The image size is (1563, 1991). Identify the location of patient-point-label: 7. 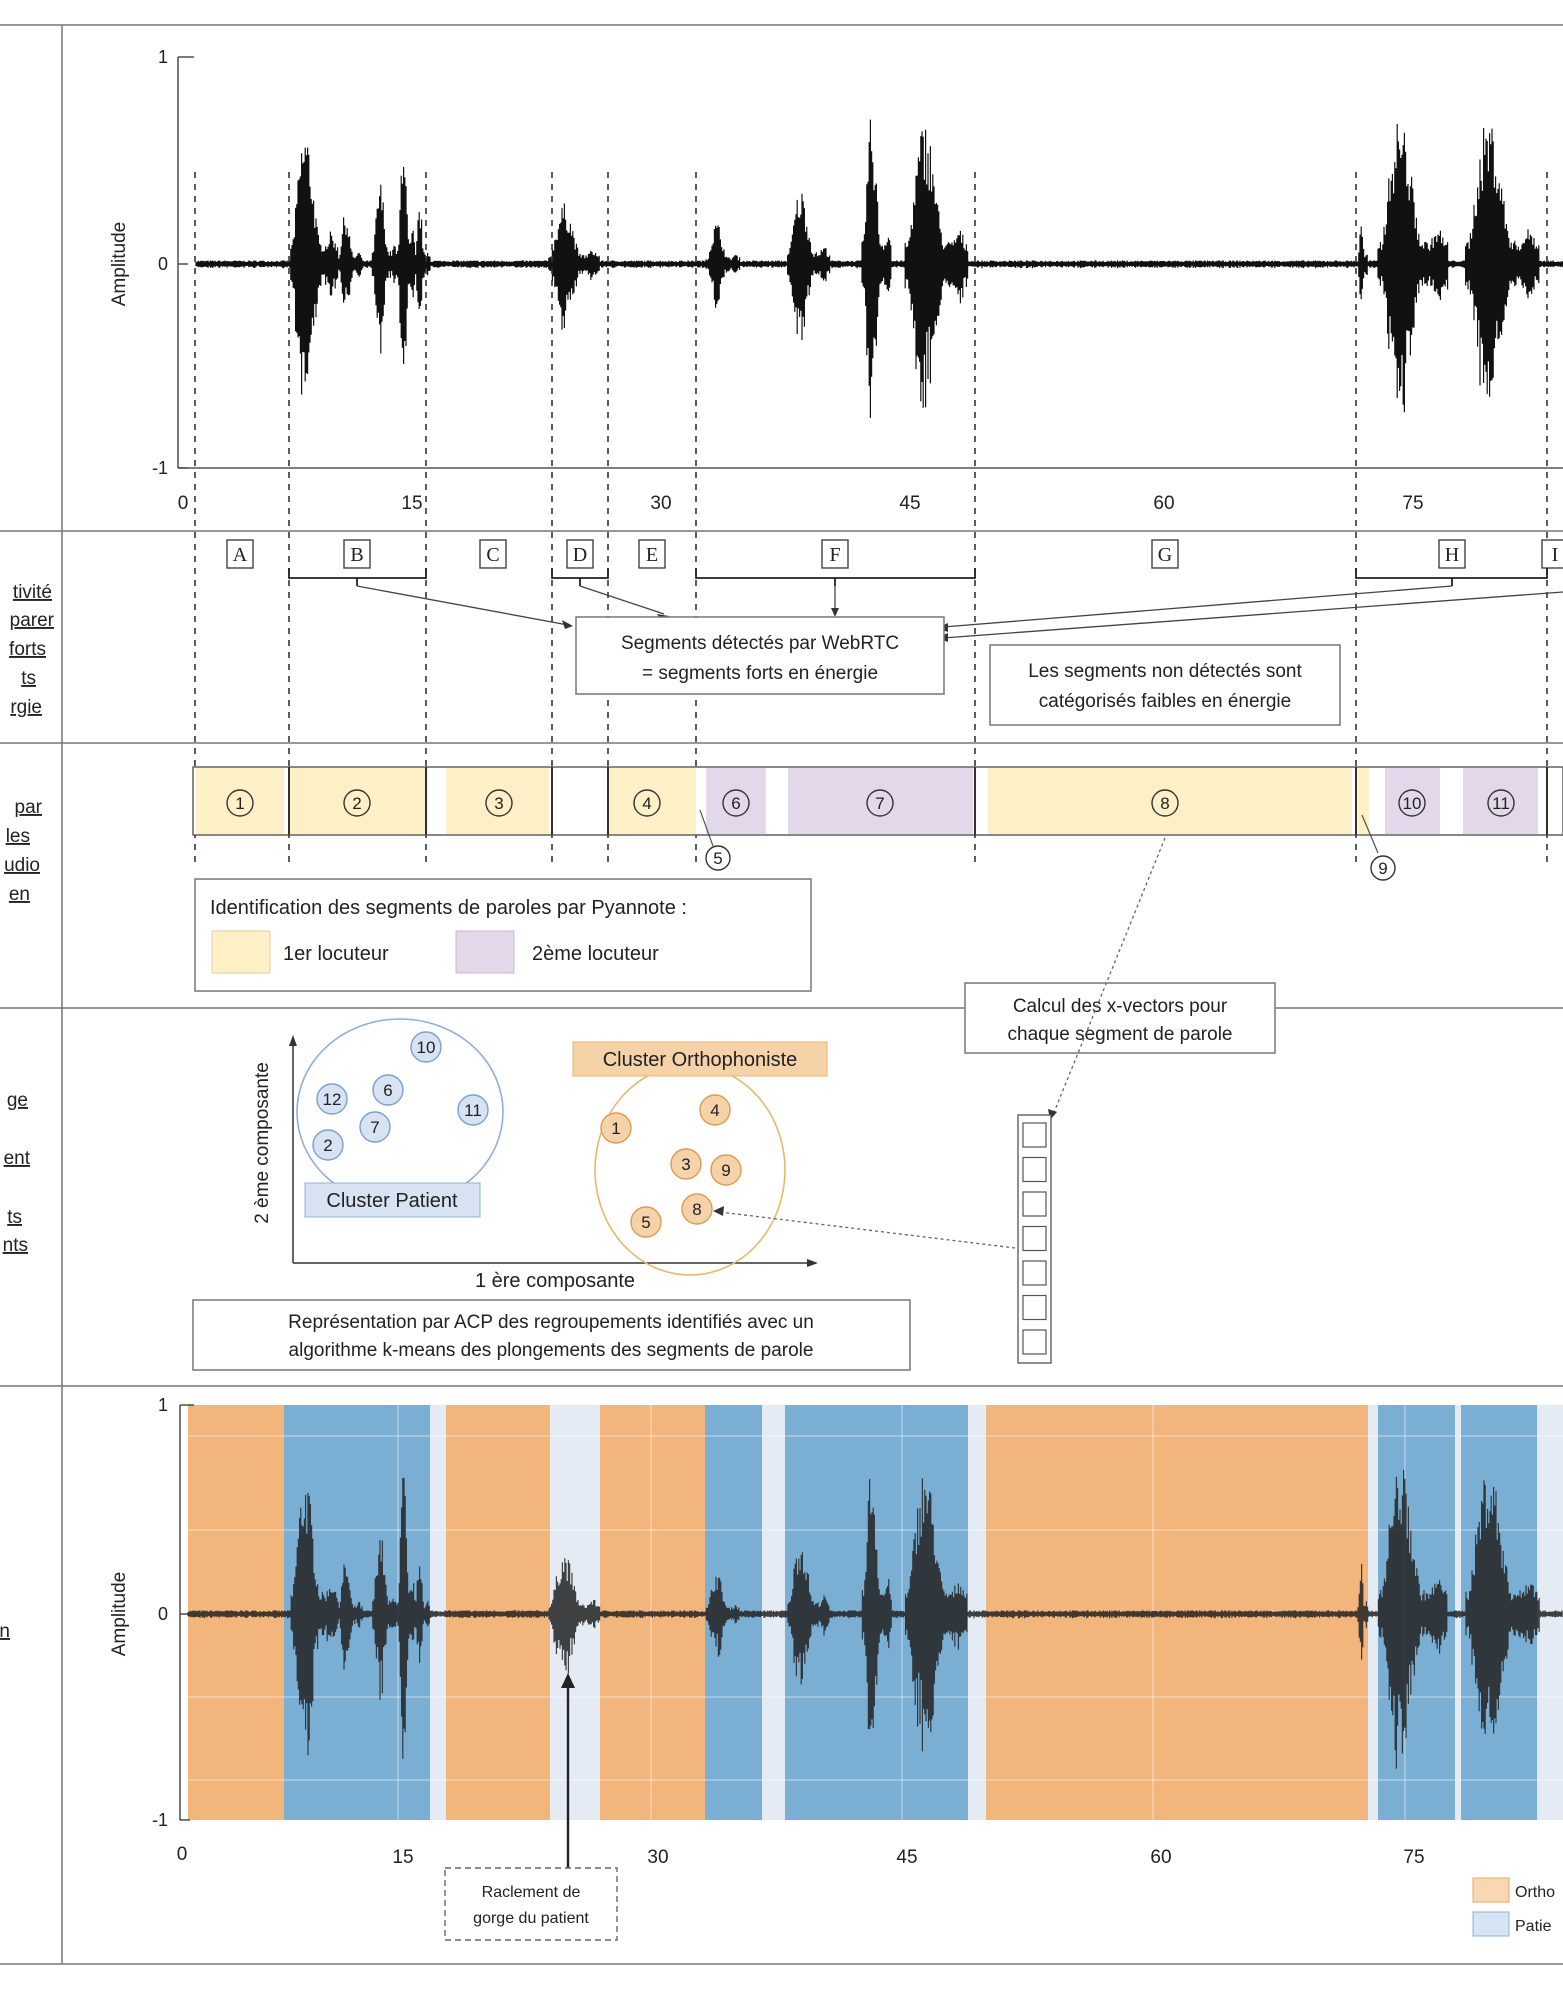
(374, 1127).